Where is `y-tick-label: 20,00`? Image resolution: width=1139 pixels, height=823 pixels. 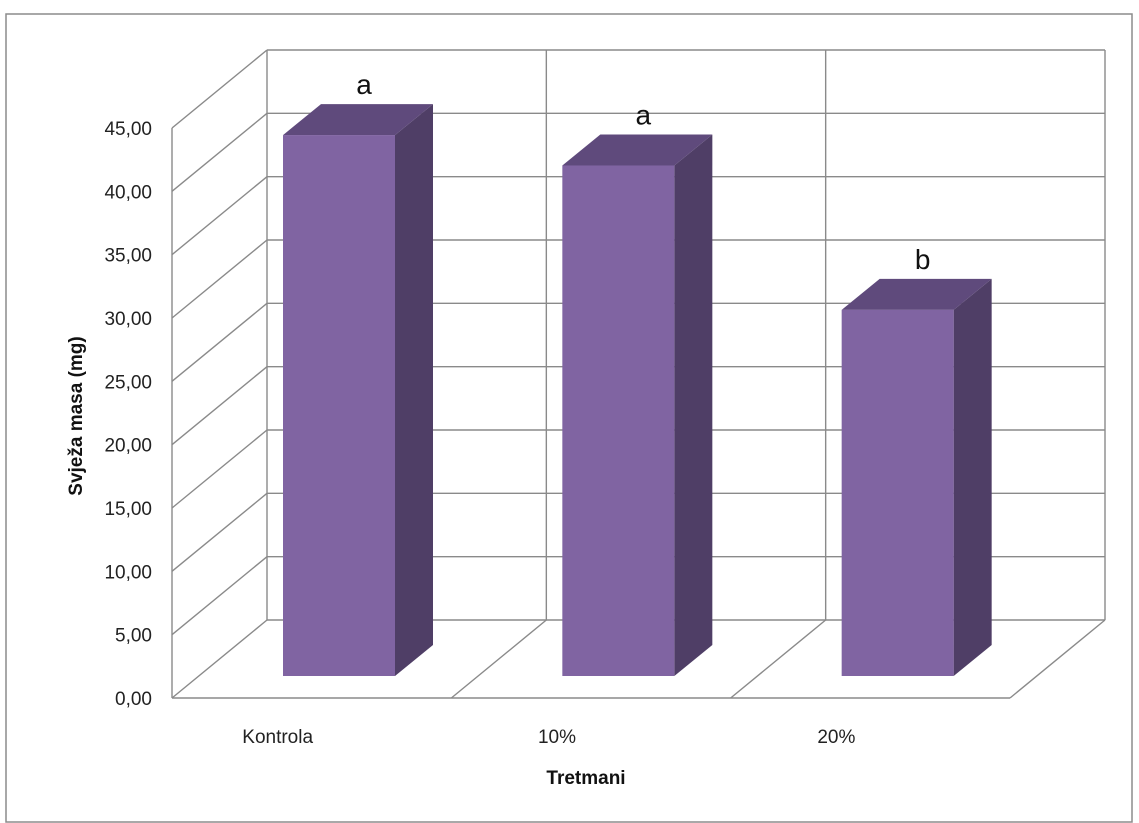 y-tick-label: 20,00 is located at coordinates (128, 446).